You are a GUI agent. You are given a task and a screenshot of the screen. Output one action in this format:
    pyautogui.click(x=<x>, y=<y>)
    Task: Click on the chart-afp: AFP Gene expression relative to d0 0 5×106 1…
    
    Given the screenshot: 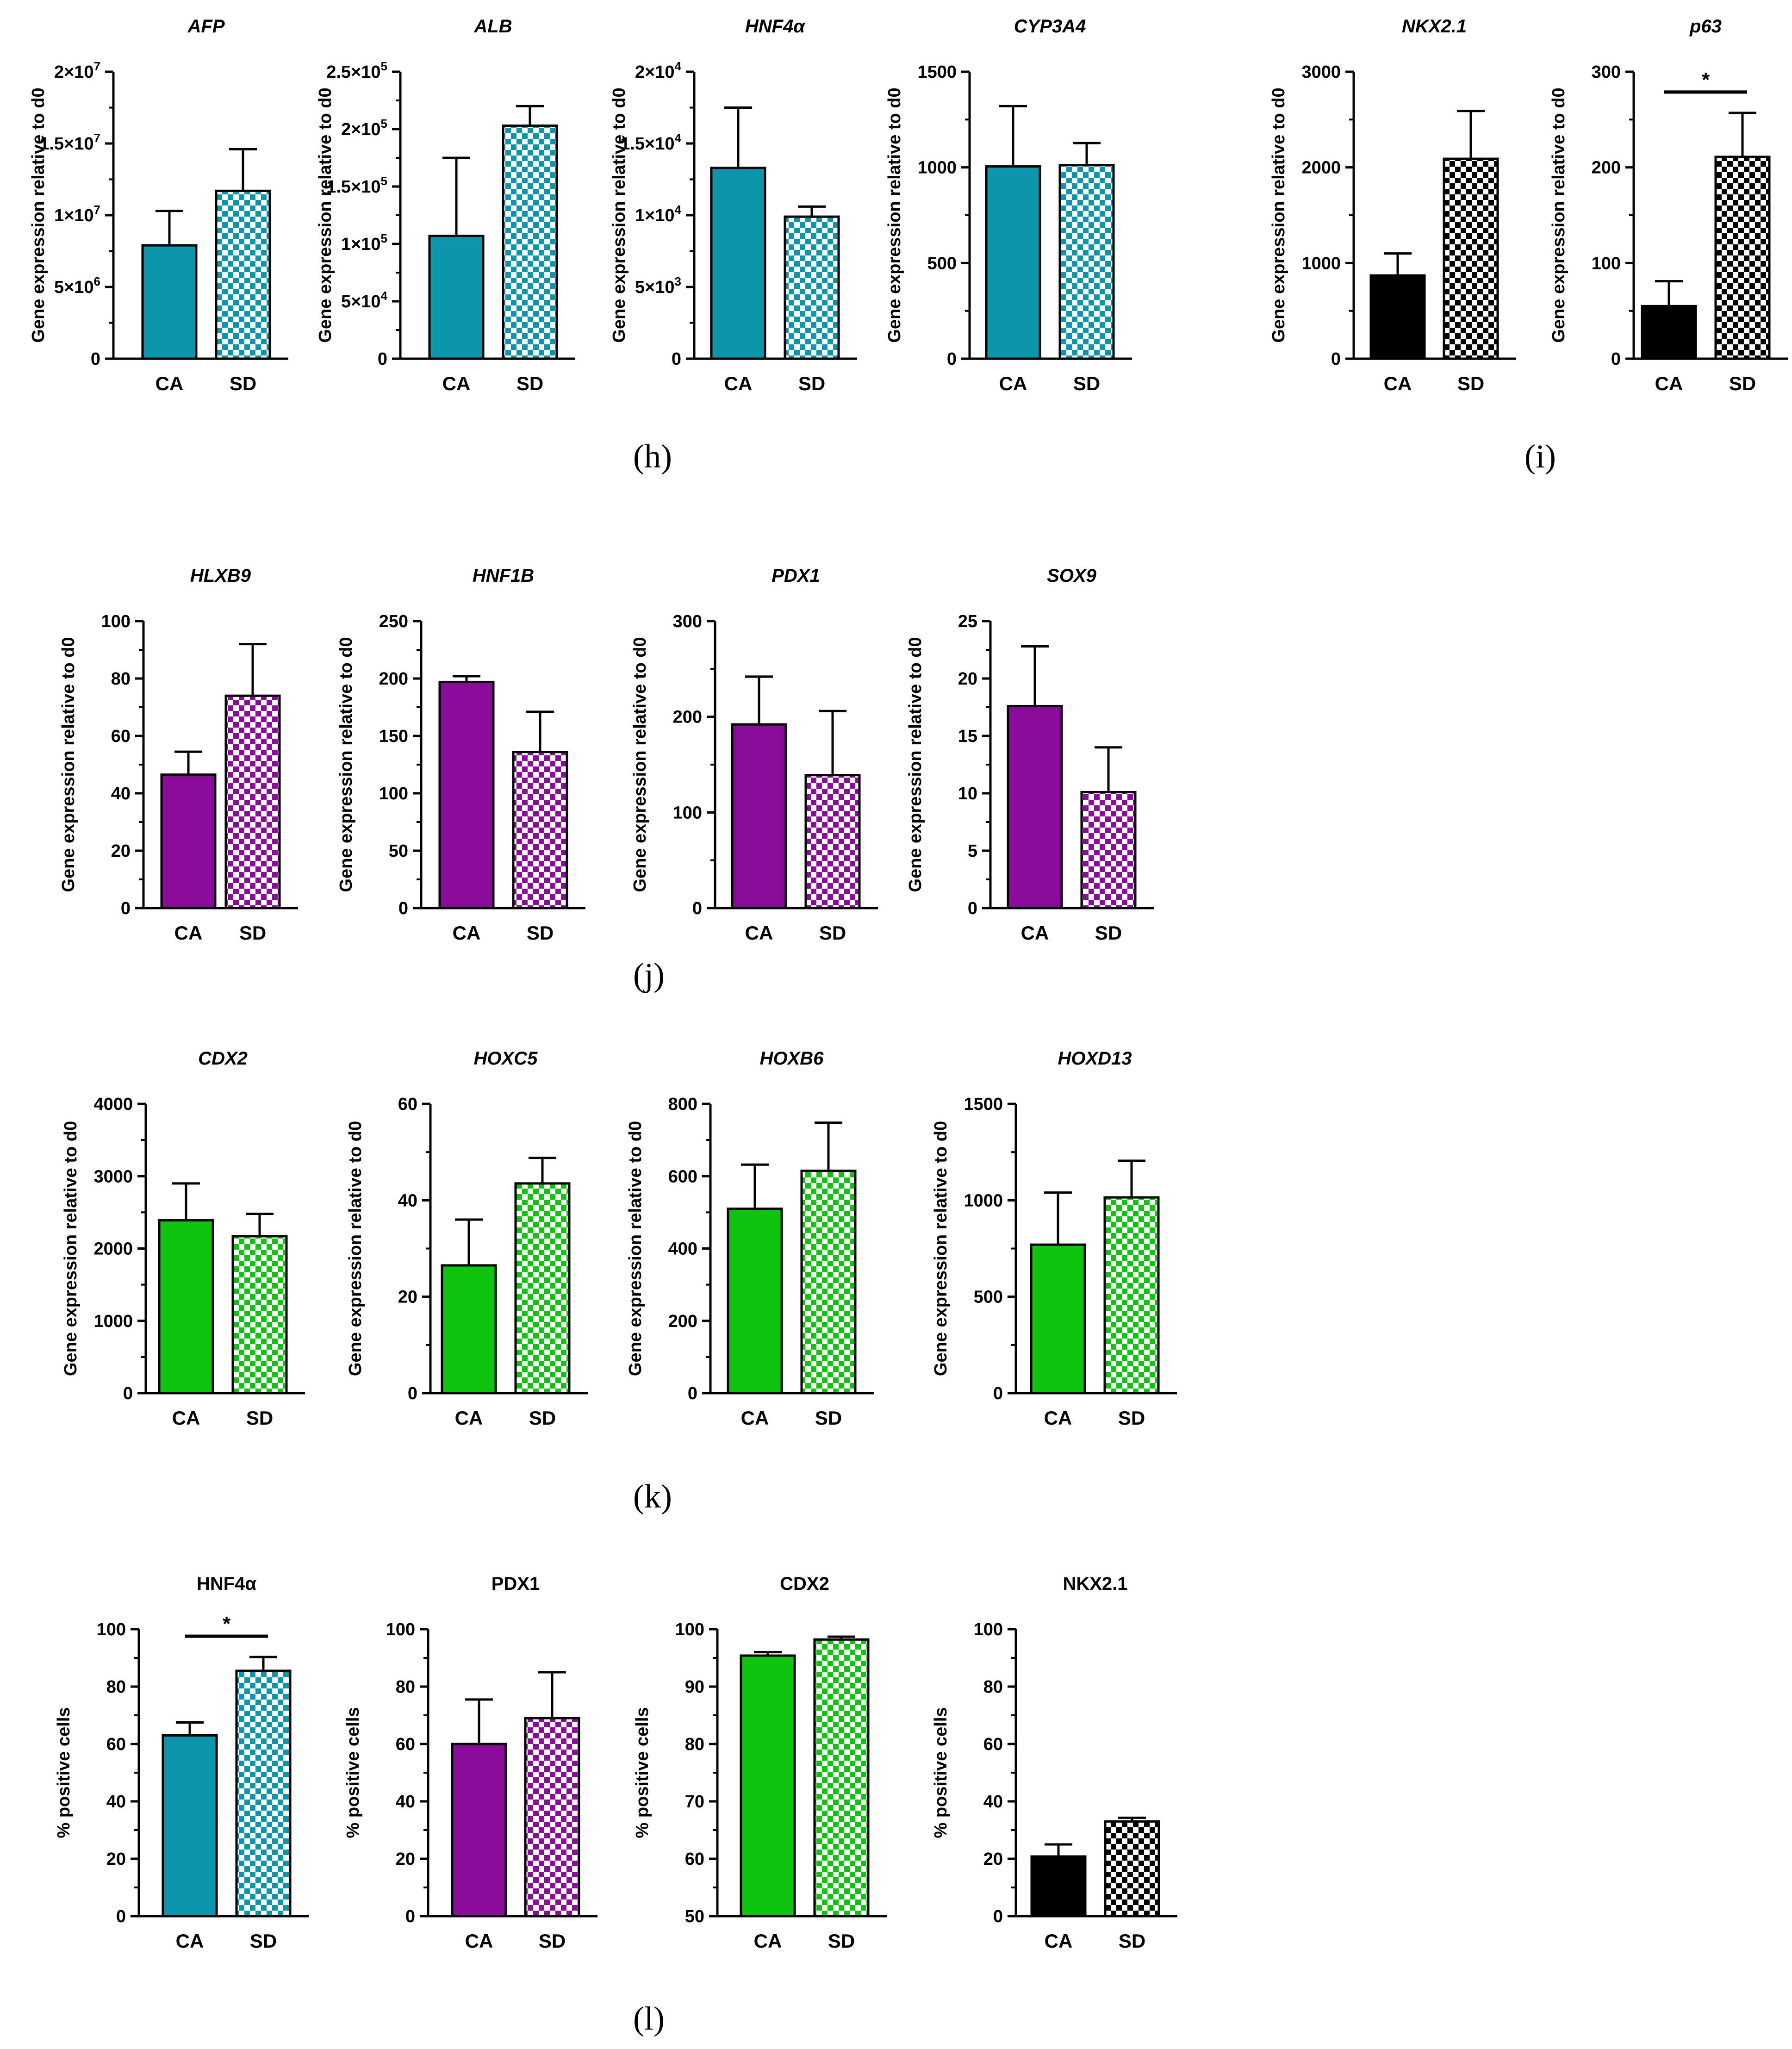 What is the action you would take?
    pyautogui.click(x=158, y=205)
    